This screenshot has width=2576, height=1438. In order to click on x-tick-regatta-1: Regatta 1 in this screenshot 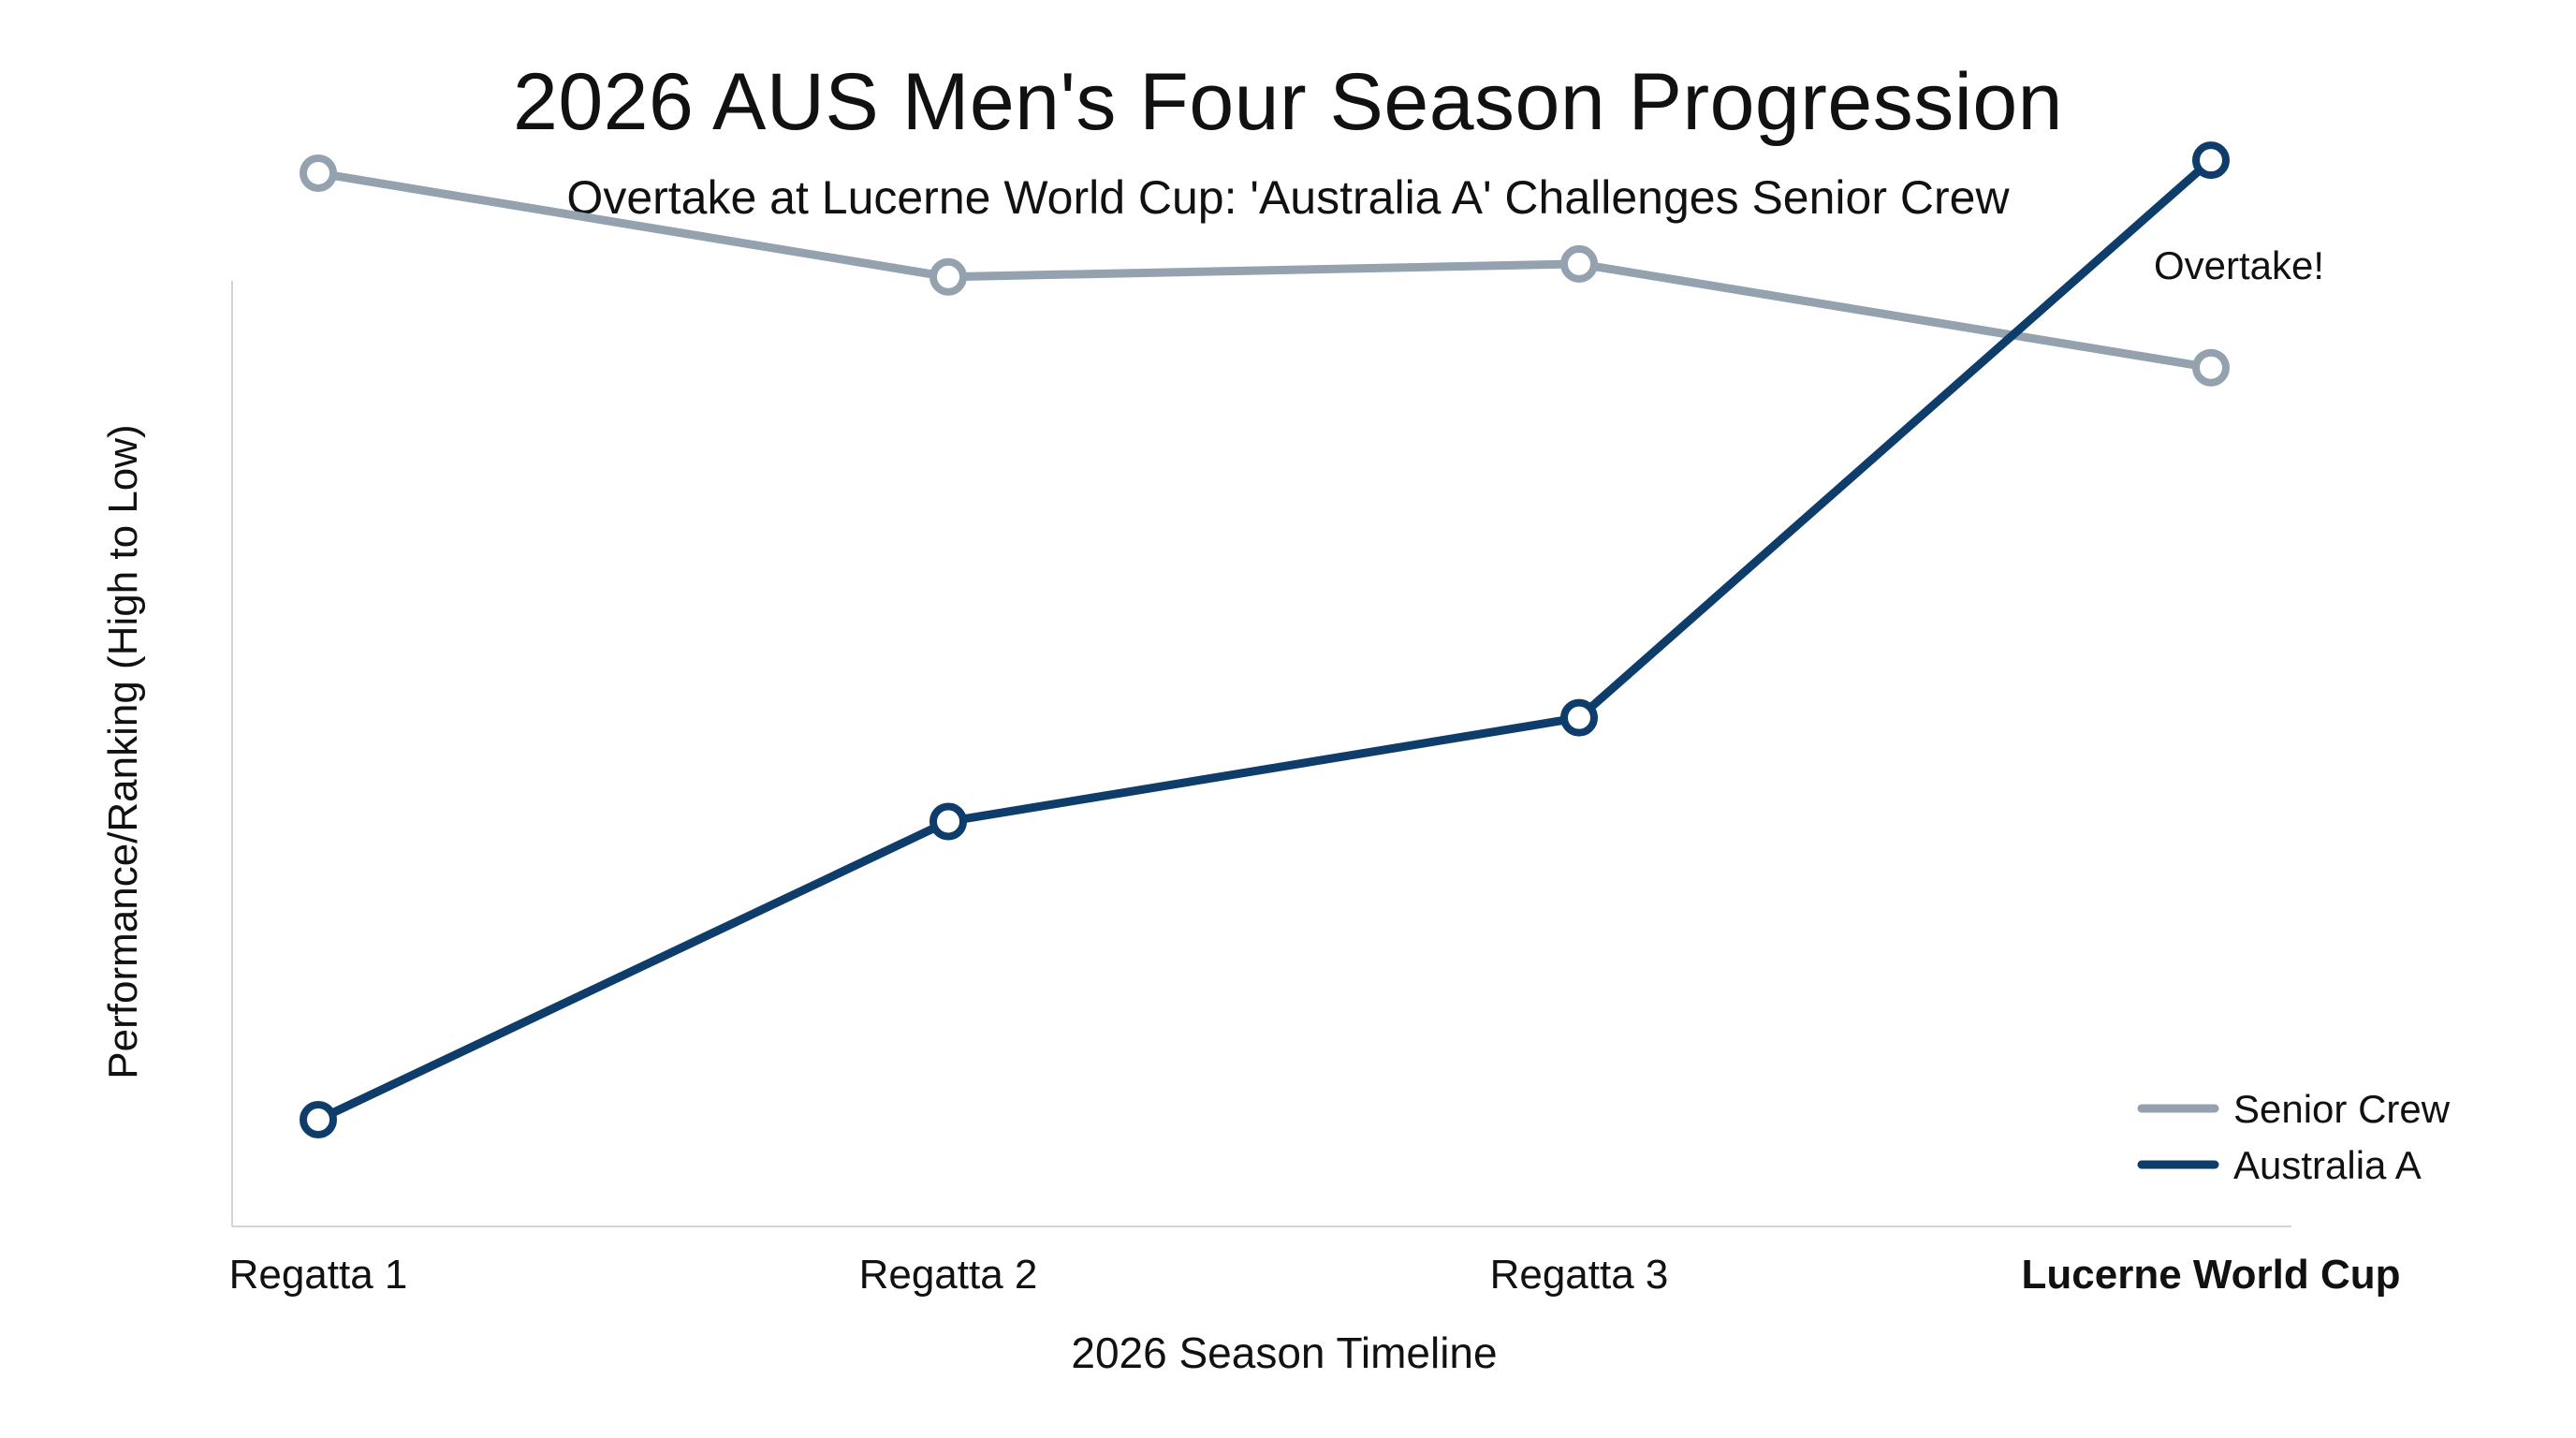, I will do `click(318, 1275)`.